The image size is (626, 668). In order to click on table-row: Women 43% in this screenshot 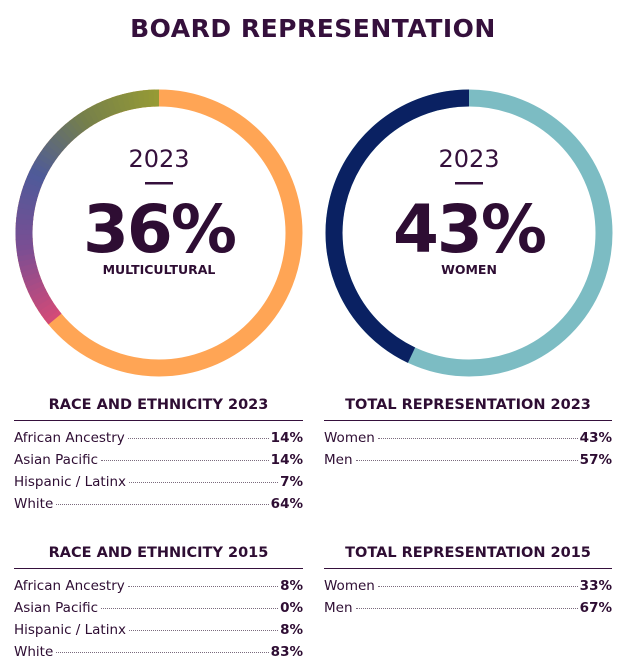, I will do `click(468, 441)`.